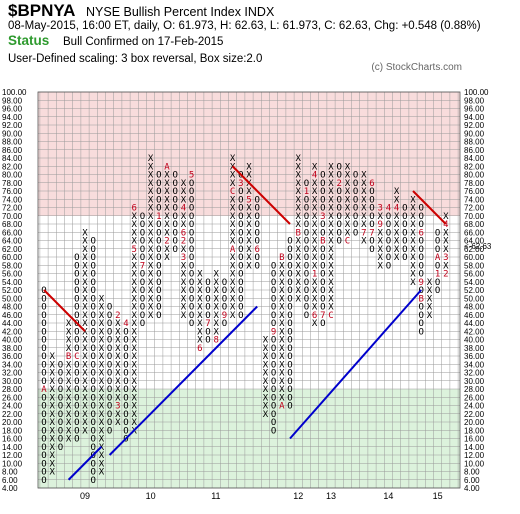 The width and height of the screenshot is (520, 514). What do you see at coordinates (12, 447) in the screenshot?
I see `y-tick-label-left: 14.00` at bounding box center [12, 447].